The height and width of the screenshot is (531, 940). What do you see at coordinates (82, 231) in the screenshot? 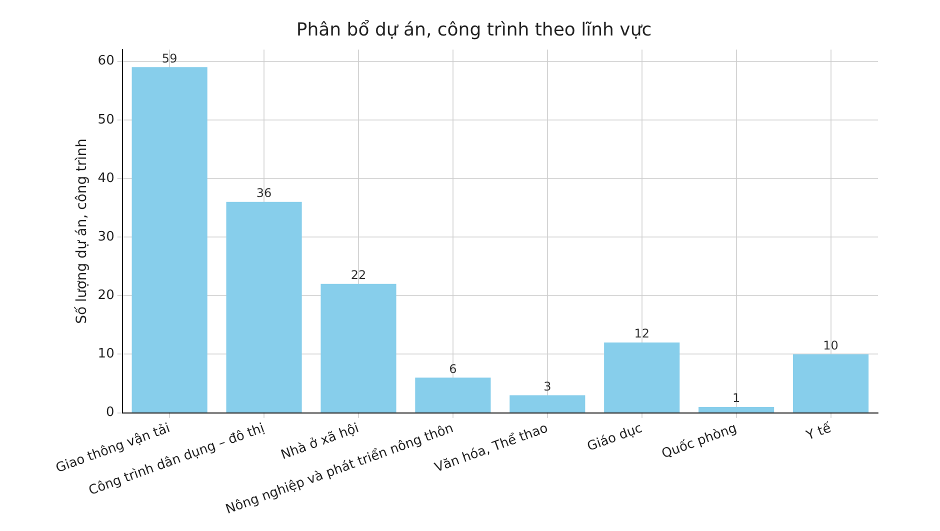
I see `y-axis-title: Số lượng dự án, công trình` at bounding box center [82, 231].